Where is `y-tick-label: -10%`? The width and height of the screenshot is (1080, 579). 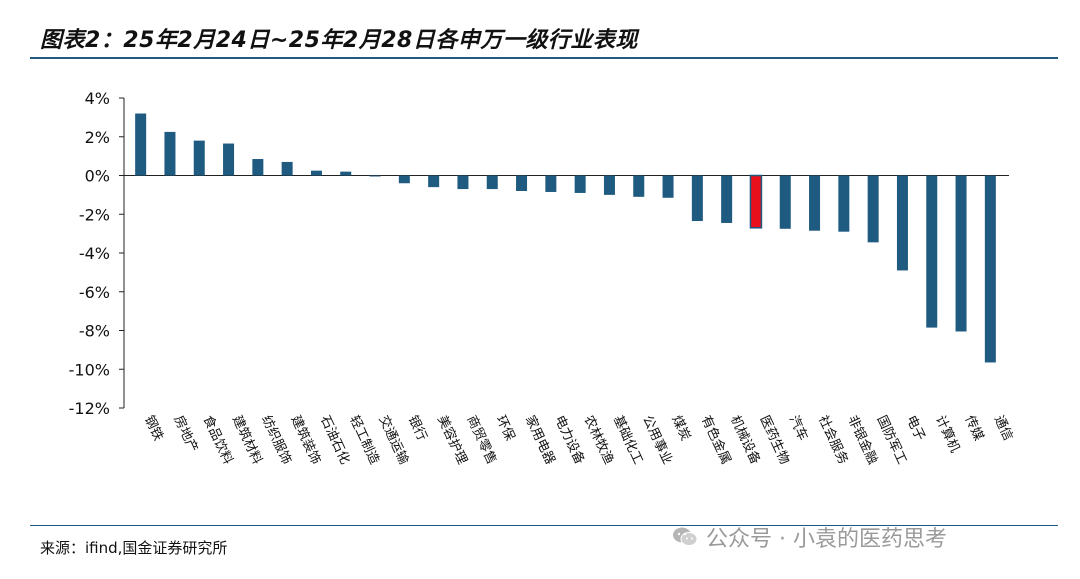 y-tick-label: -10% is located at coordinates (89, 369).